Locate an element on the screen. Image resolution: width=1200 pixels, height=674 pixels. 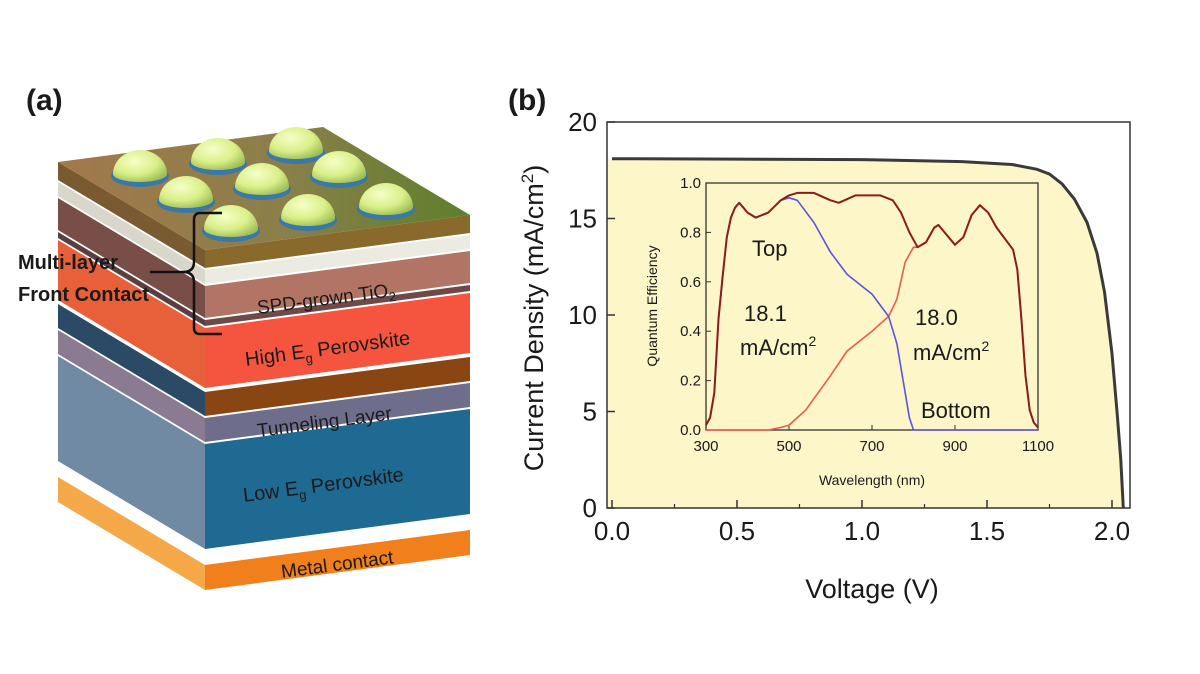
y-tick-label: 20 is located at coordinates (582, 122).